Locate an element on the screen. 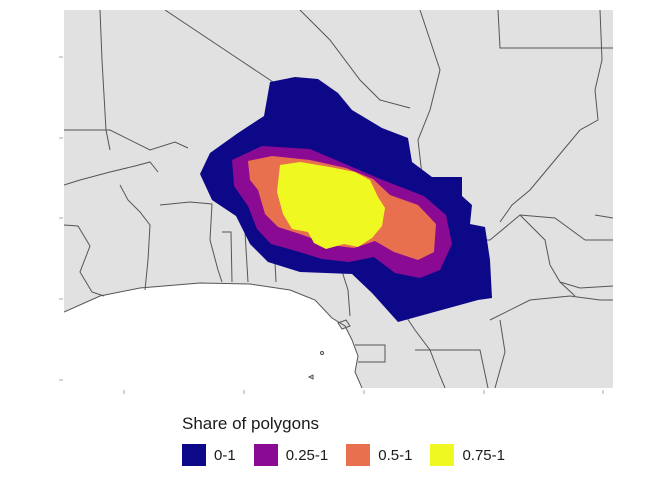 The width and height of the screenshot is (672, 480). legend-item: 0.25-1 is located at coordinates (291, 455).